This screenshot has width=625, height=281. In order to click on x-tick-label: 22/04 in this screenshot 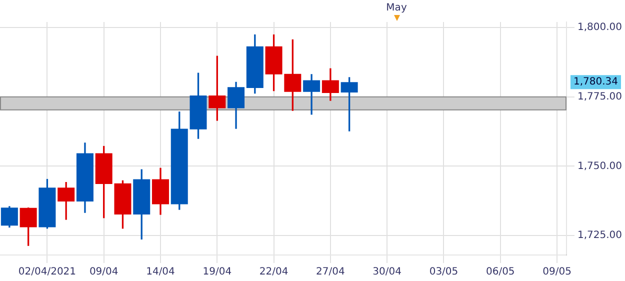, I will do `click(273, 272)`.